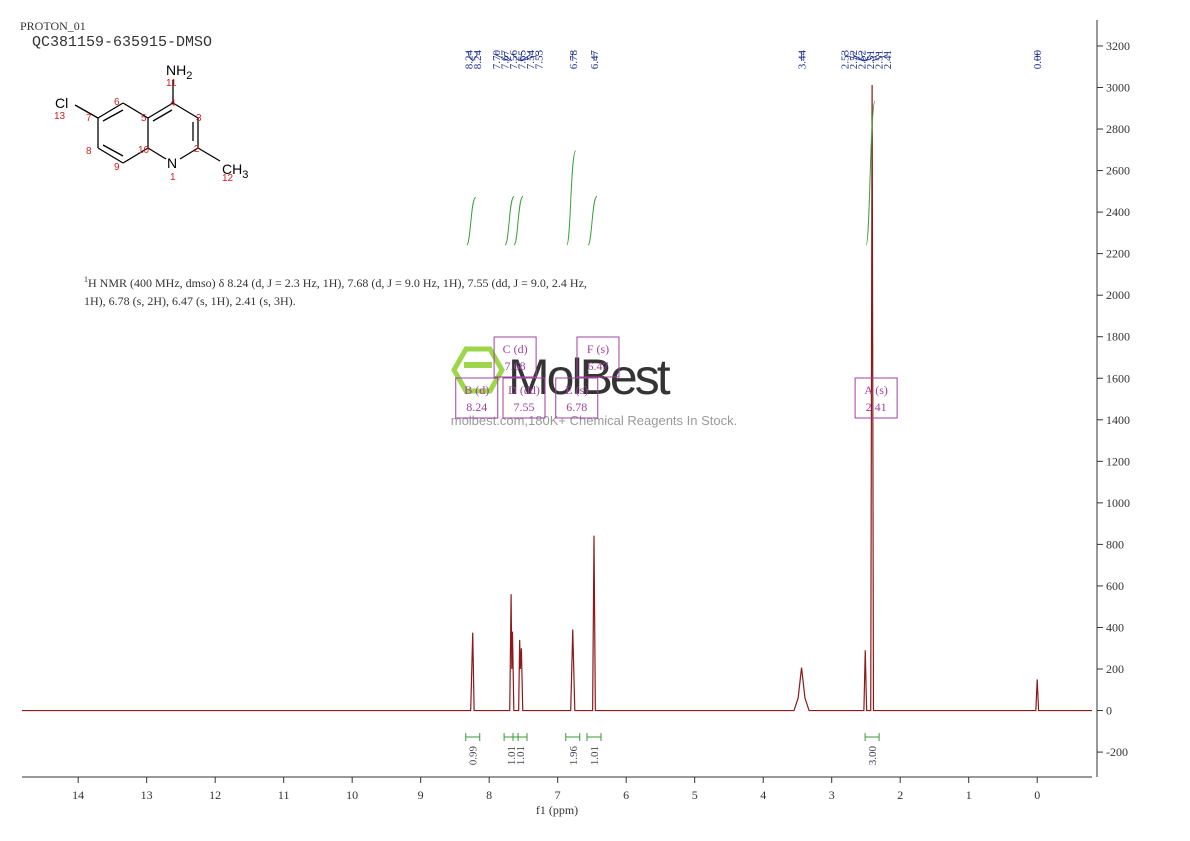 The width and height of the screenshot is (1190, 841). Describe the element at coordinates (1118, 171) in the screenshot. I see `y-tick-label: 2600` at that location.